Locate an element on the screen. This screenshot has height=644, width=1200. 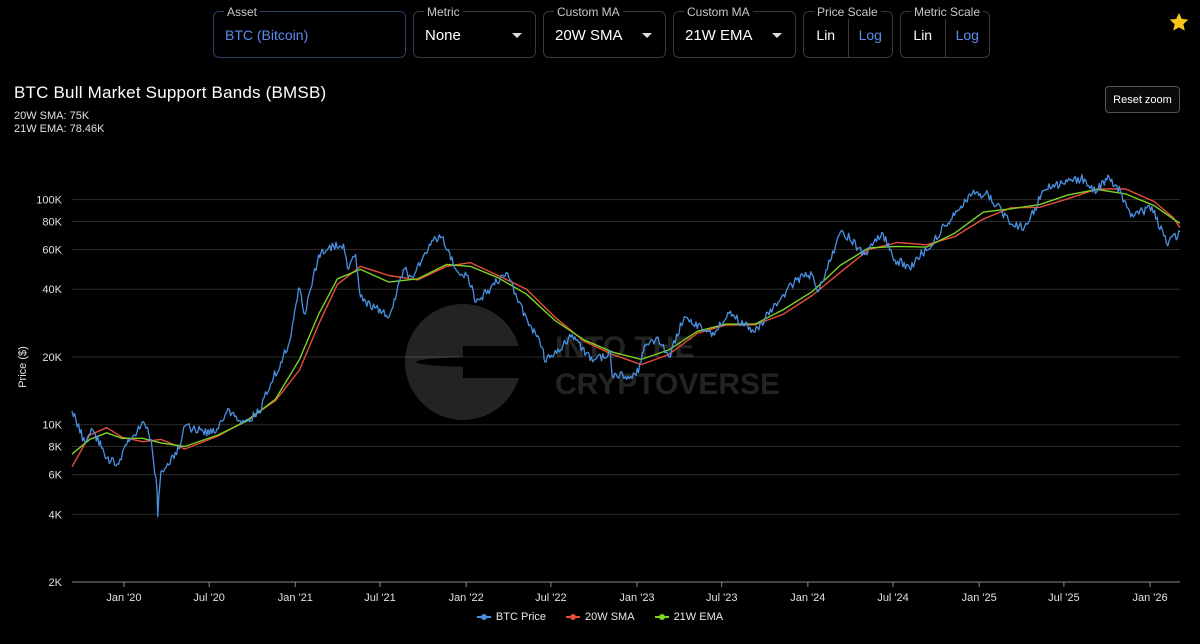
custom-ma-2-select: Custom MA 21W EMA is located at coordinates (734, 31).